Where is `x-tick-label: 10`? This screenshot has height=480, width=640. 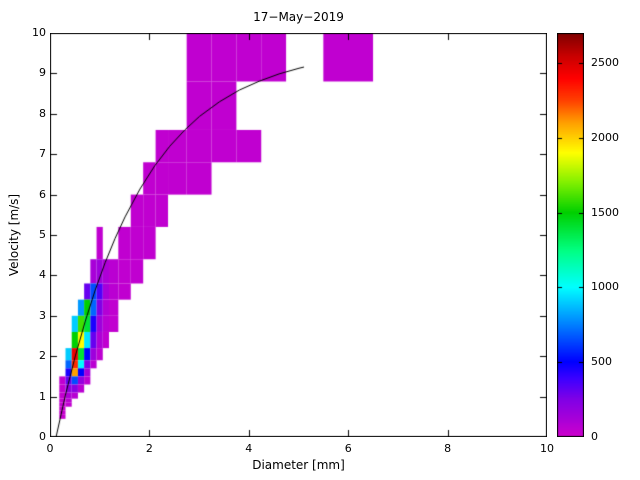
x-tick-label: 10 is located at coordinates (547, 448).